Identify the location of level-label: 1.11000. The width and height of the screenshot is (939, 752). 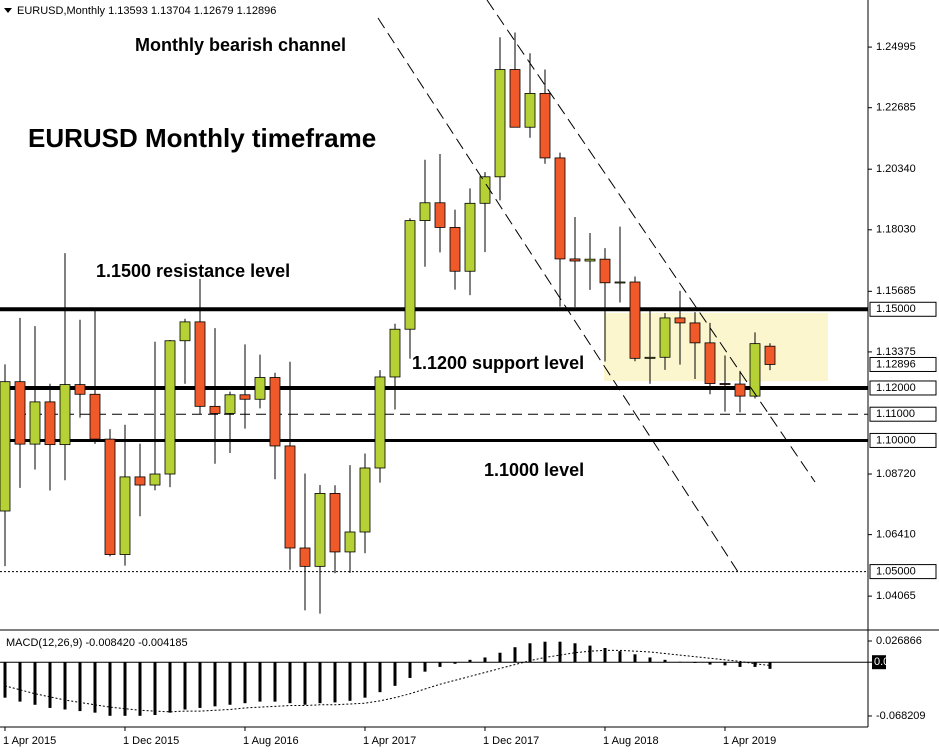
(895, 414).